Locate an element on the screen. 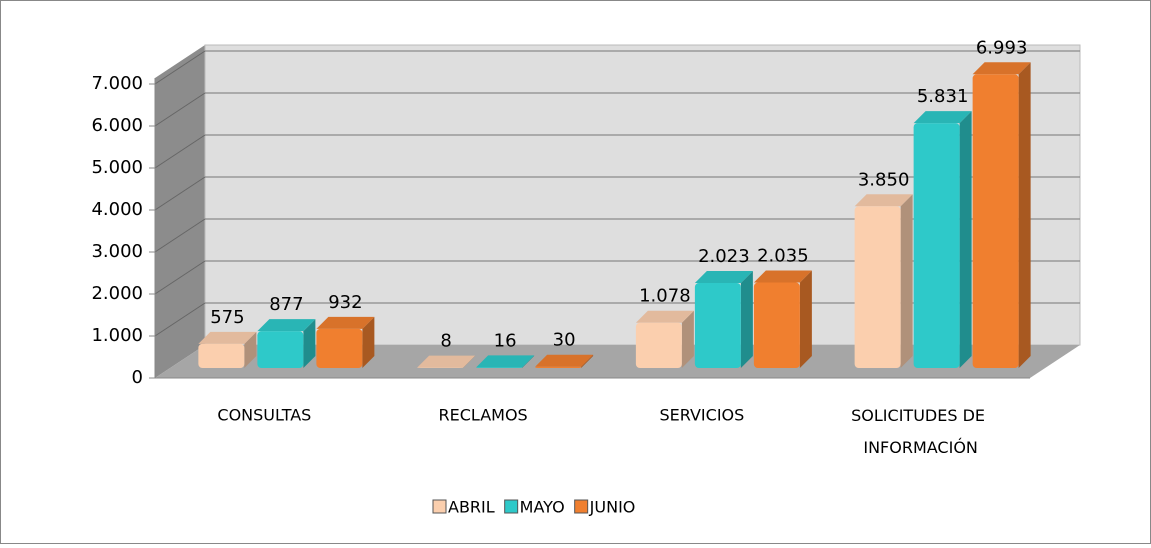 The height and width of the screenshot is (548, 1151). value-label: 3.850 is located at coordinates (884, 179).